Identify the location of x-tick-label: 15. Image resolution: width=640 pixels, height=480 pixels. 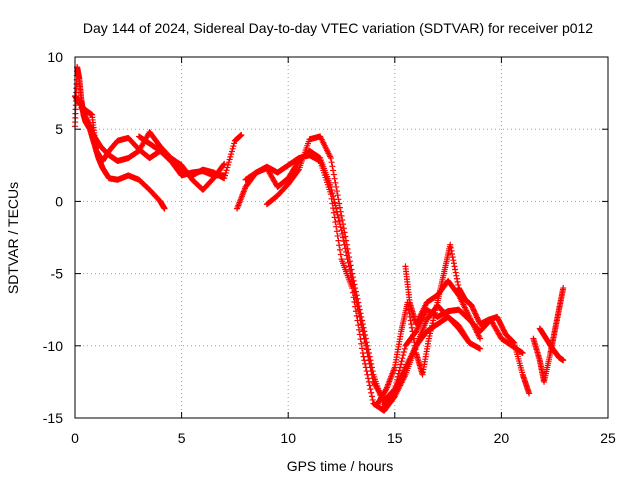
(395, 438).